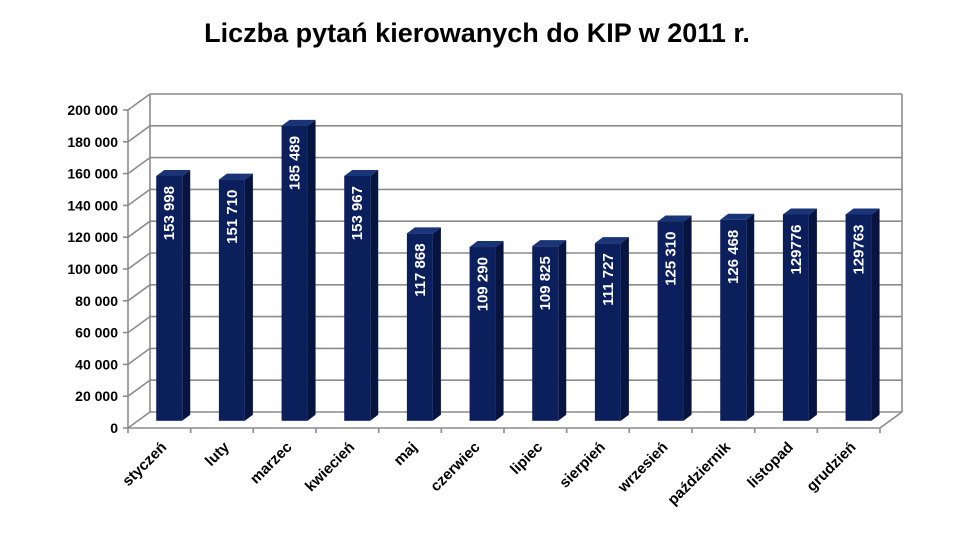 This screenshot has height=547, width=954. What do you see at coordinates (92, 269) in the screenshot?
I see `y-tick-label: 100 000` at bounding box center [92, 269].